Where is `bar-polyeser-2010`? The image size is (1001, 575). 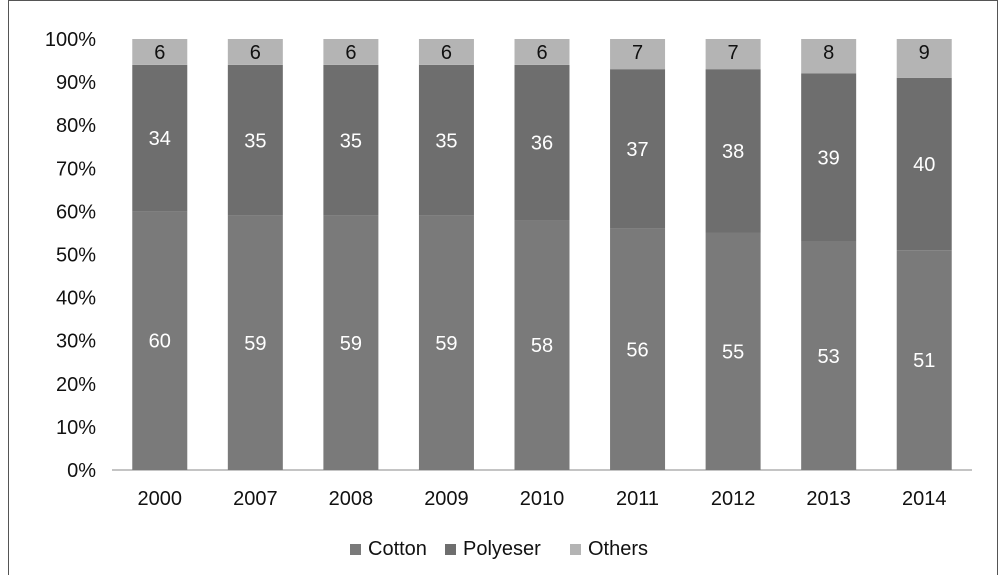
bar-polyeser-2010 is located at coordinates (542, 142).